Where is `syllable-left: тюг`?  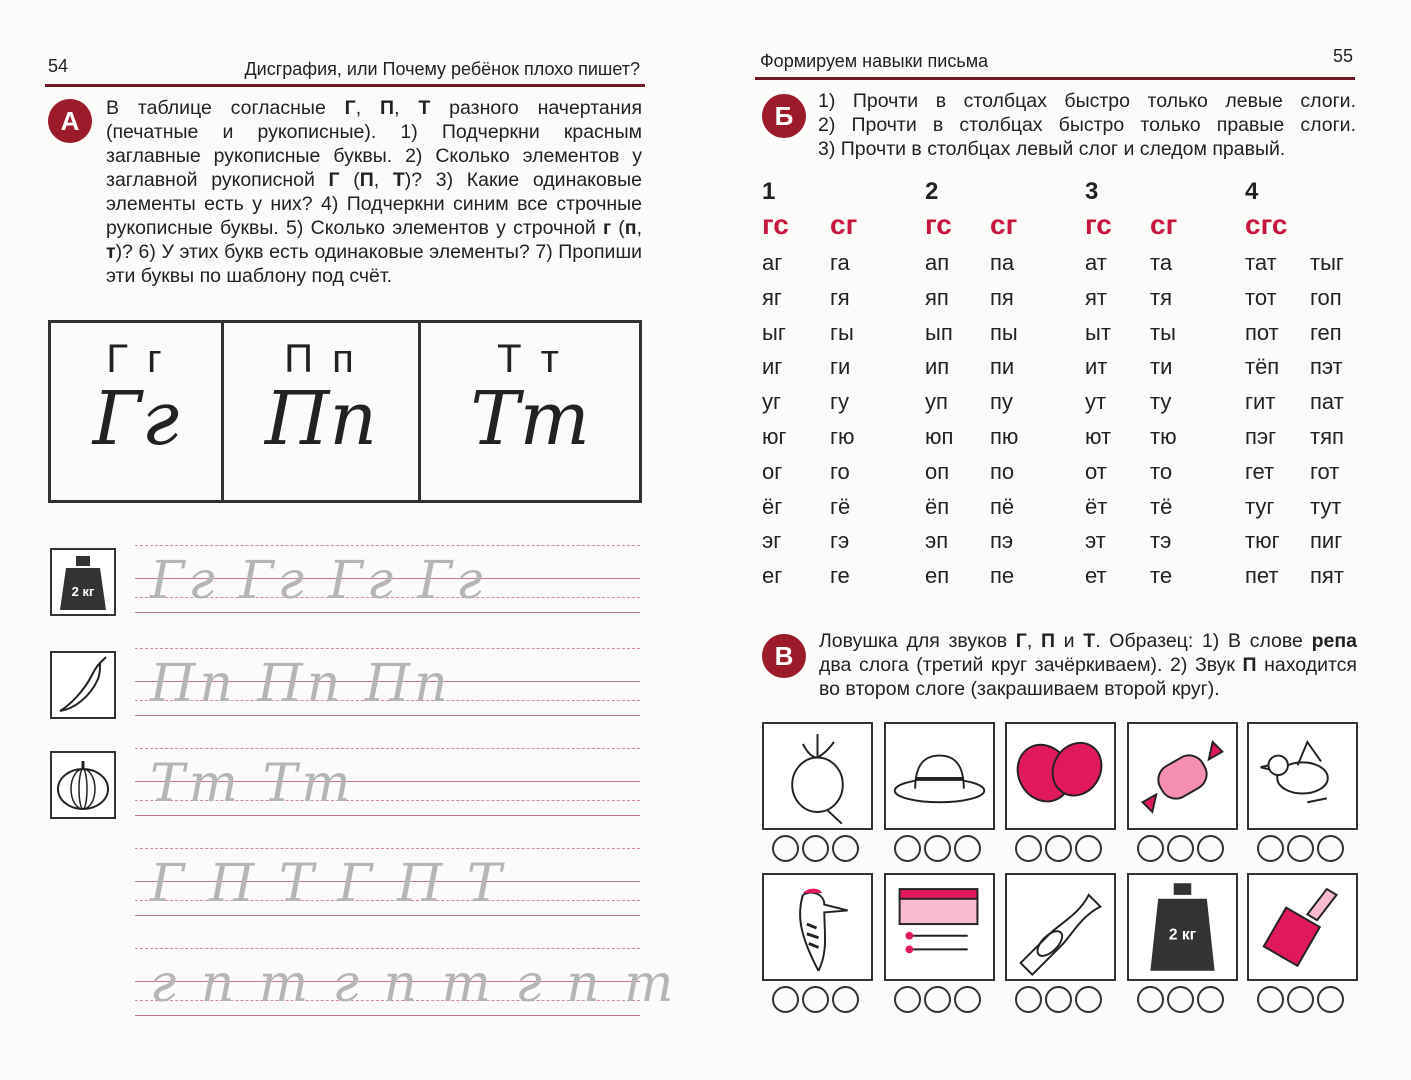 syllable-left: тюг is located at coordinates (1262, 541).